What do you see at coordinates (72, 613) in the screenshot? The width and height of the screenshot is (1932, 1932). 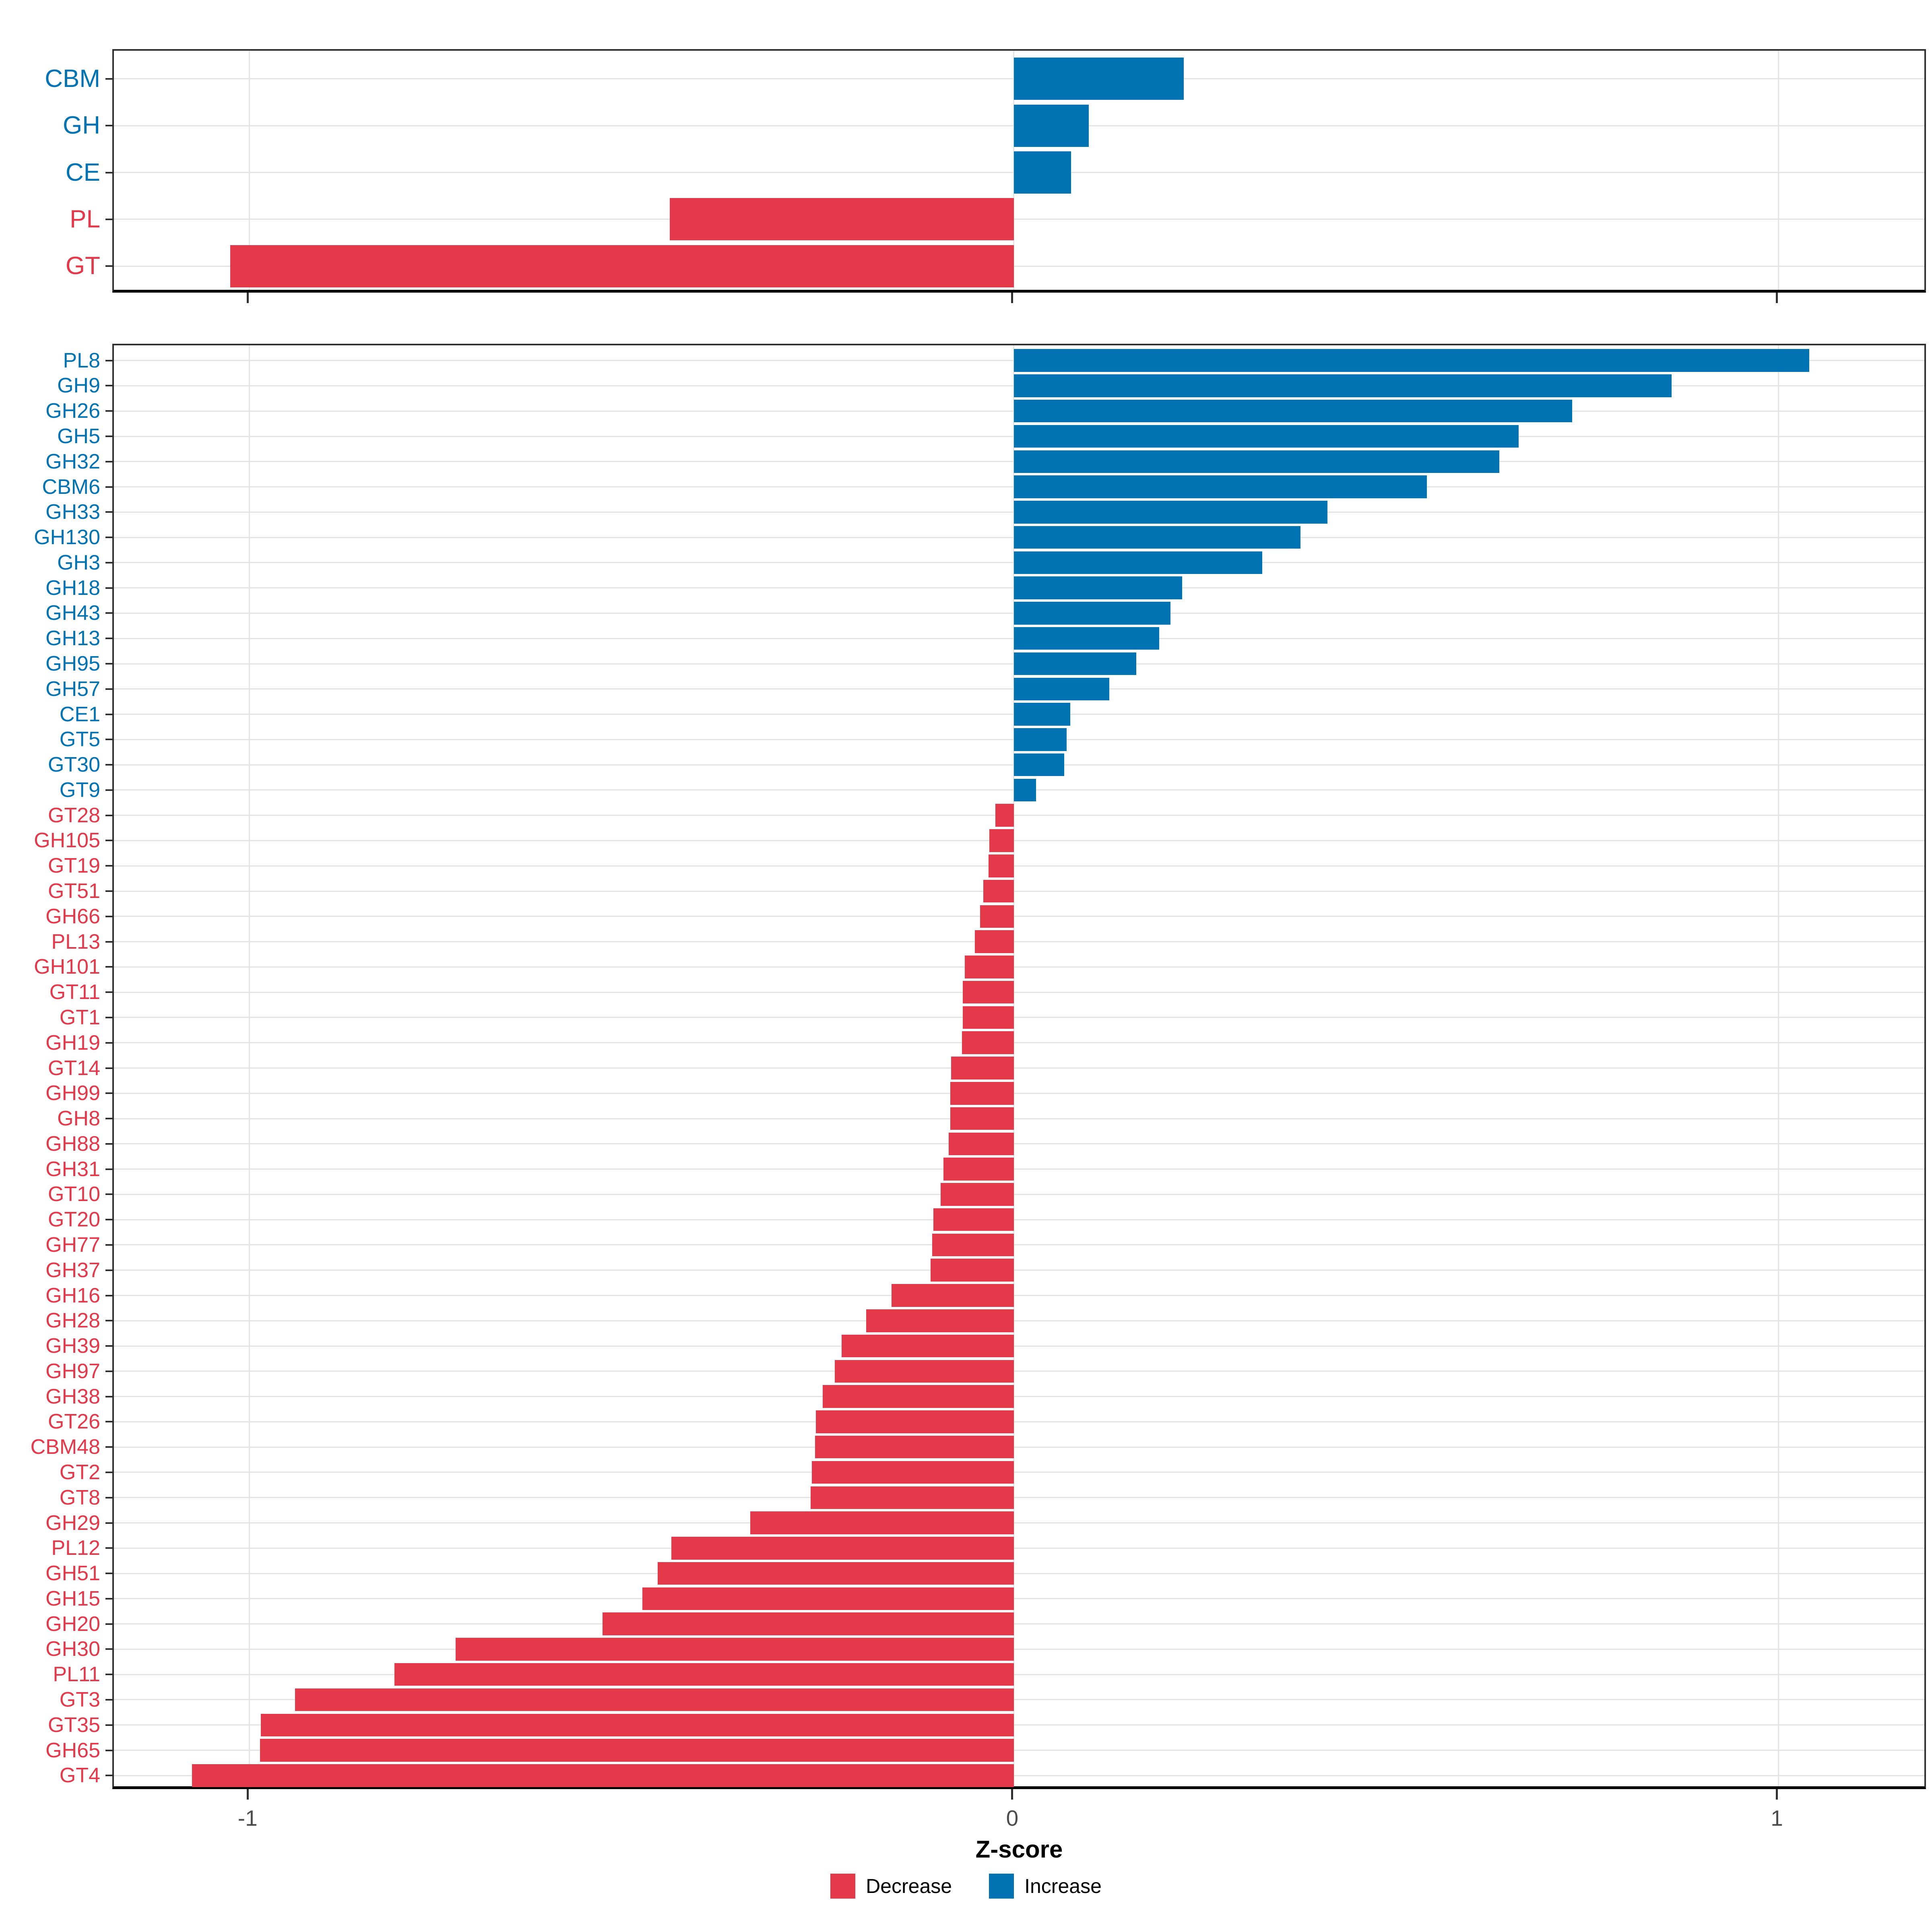 I see `category-label-GH43: GH43` at bounding box center [72, 613].